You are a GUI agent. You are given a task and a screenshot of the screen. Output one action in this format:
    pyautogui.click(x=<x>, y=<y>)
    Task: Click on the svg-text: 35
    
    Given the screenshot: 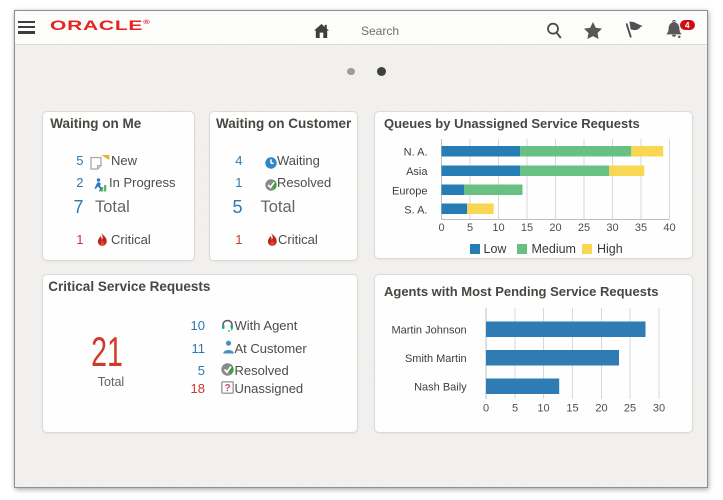 What is the action you would take?
    pyautogui.click(x=641, y=228)
    